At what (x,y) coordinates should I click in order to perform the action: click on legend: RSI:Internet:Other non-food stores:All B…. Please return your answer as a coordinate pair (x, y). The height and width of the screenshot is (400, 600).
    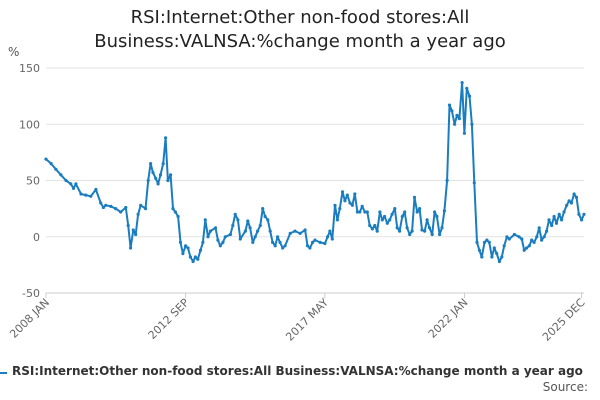
    Looking at the image, I should click on (300, 372).